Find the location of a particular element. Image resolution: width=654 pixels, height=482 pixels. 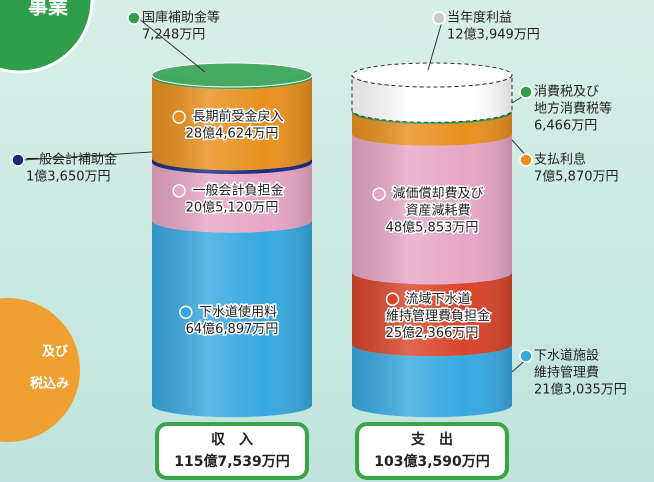

segment-name: 支払利息 is located at coordinates (560, 160).